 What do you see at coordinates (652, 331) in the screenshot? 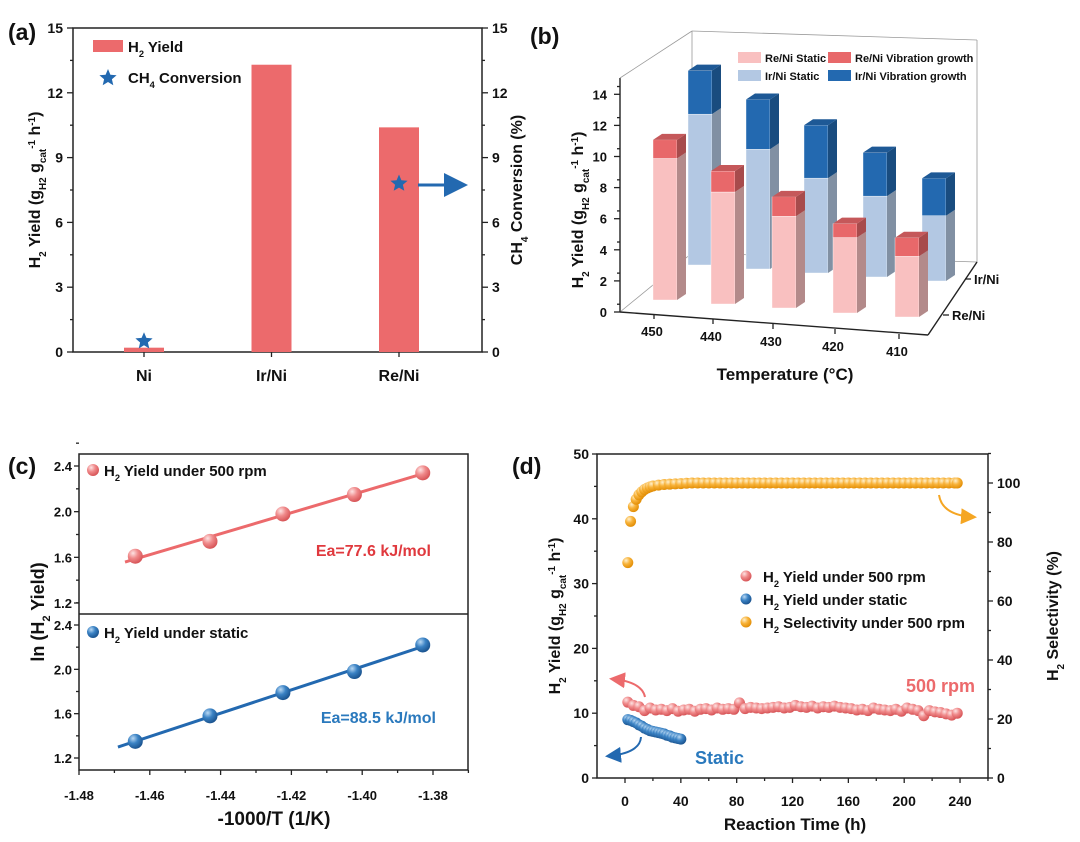
I see `x-tick-label: 450` at bounding box center [652, 331].